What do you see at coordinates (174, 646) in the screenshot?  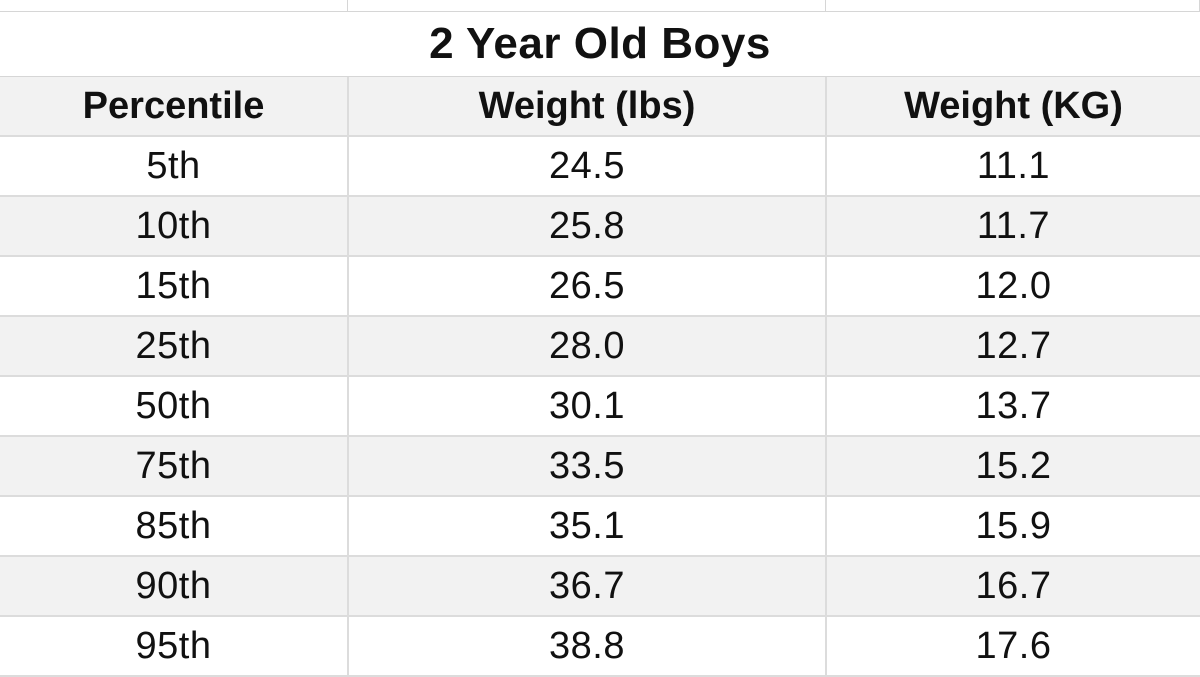 I see `percentile-cell: 95th` at bounding box center [174, 646].